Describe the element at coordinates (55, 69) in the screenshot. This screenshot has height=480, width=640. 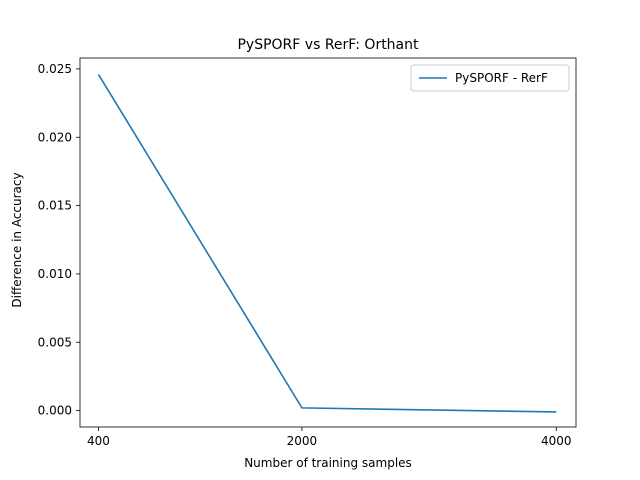
I see `y-tick-label: 0.025` at that location.